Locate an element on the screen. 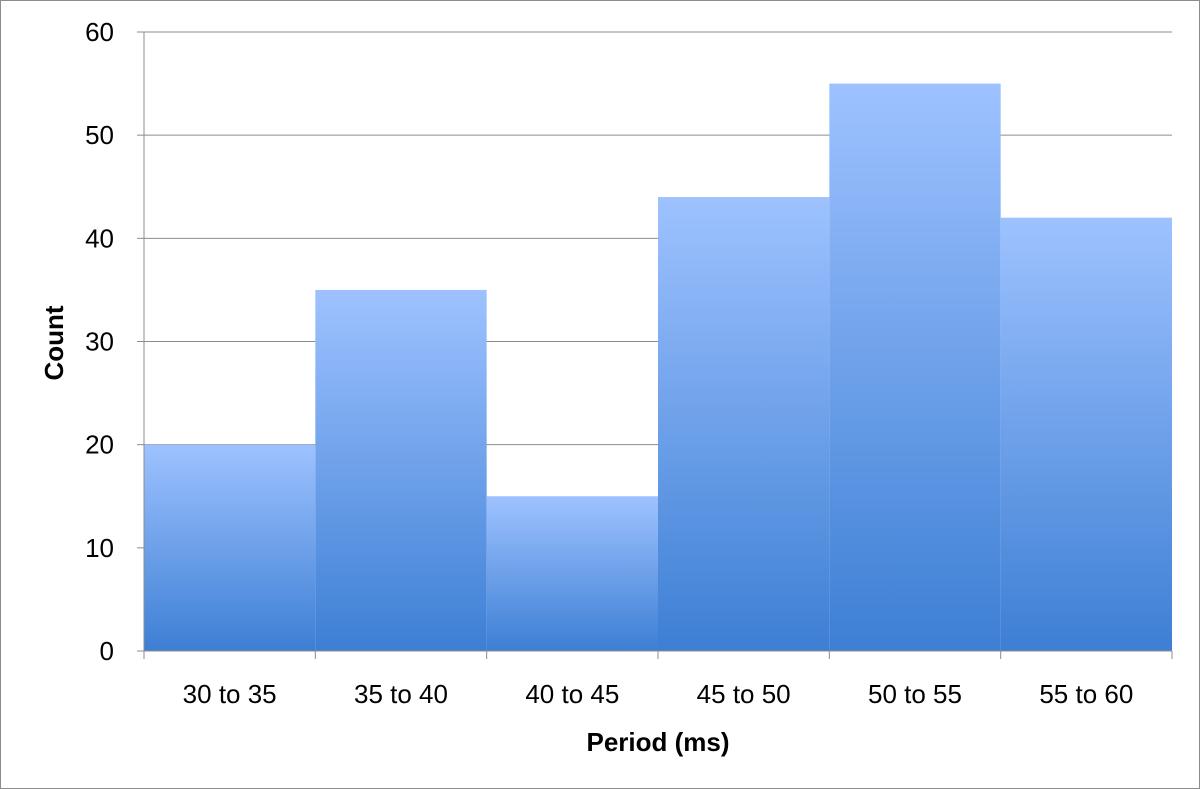 The height and width of the screenshot is (789, 1200). x-tick-label: 45 to 50 is located at coordinates (744, 694).